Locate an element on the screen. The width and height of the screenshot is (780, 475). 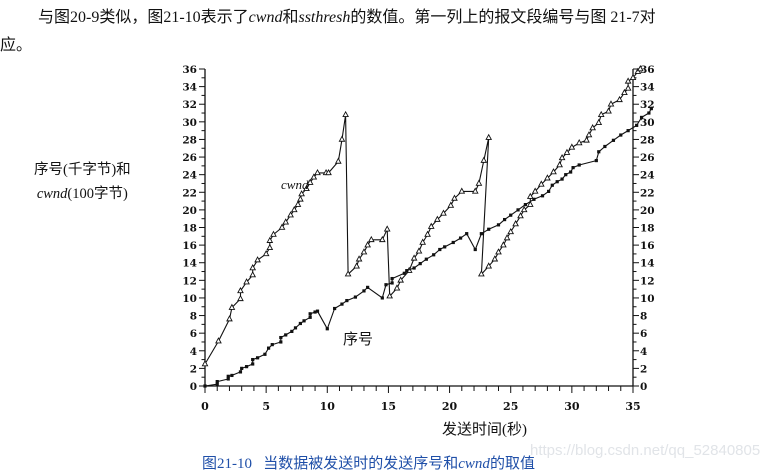
x-tick-label: 25 is located at coordinates (510, 406).